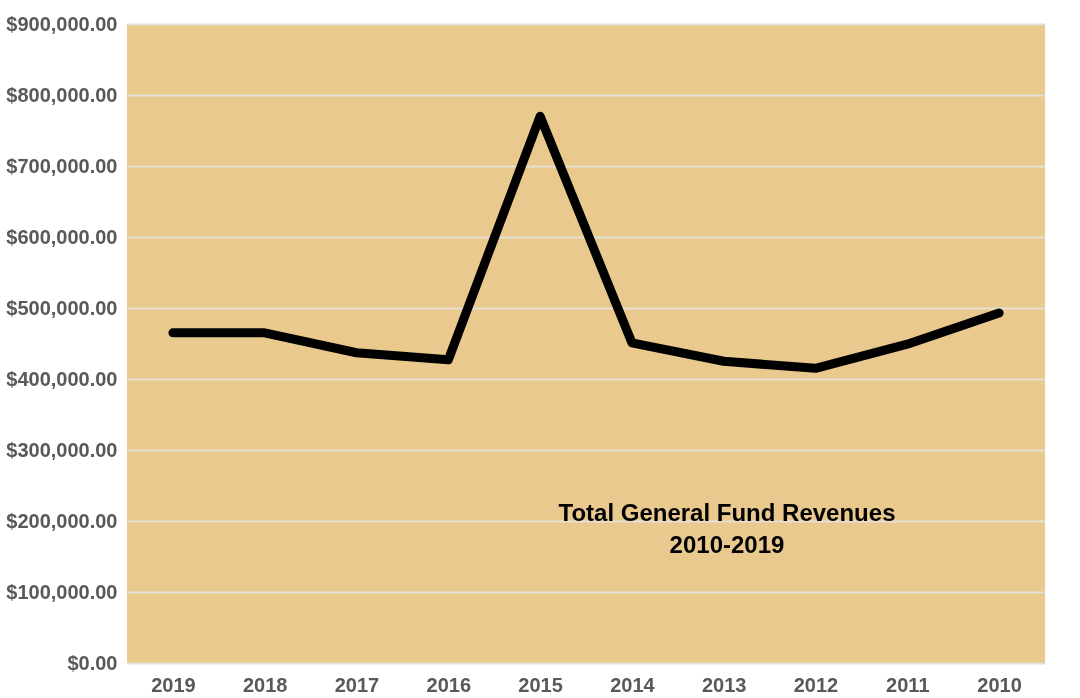  What do you see at coordinates (173, 684) in the screenshot?
I see `x-tick-label: 2019` at bounding box center [173, 684].